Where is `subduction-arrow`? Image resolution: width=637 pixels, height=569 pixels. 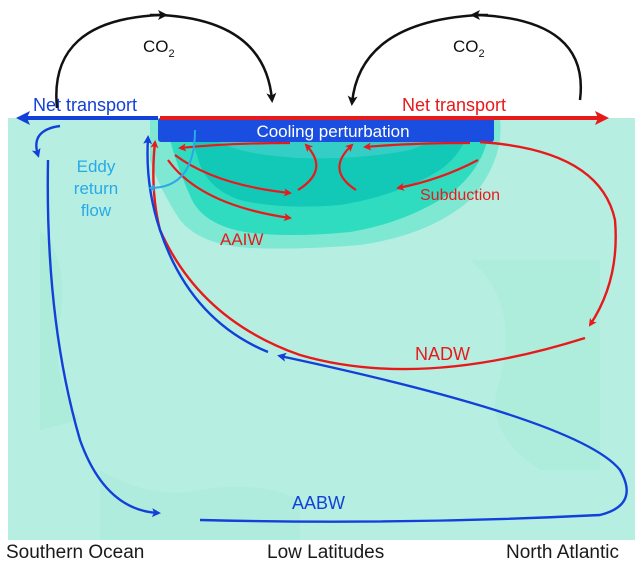
subduction-arrow is located at coordinates (437, 175).